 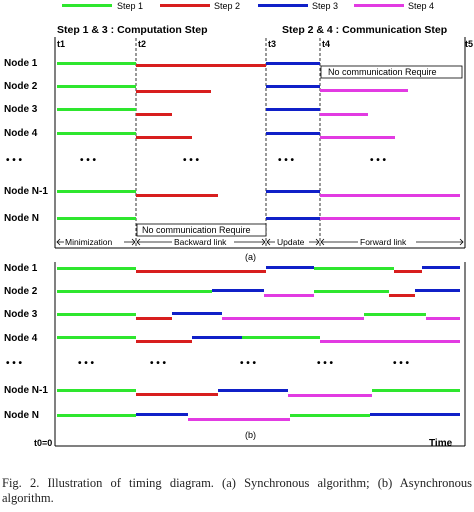 I want to click on legend: Step 1 Step 2 Step 3 Step 4, so click(x=248, y=6).